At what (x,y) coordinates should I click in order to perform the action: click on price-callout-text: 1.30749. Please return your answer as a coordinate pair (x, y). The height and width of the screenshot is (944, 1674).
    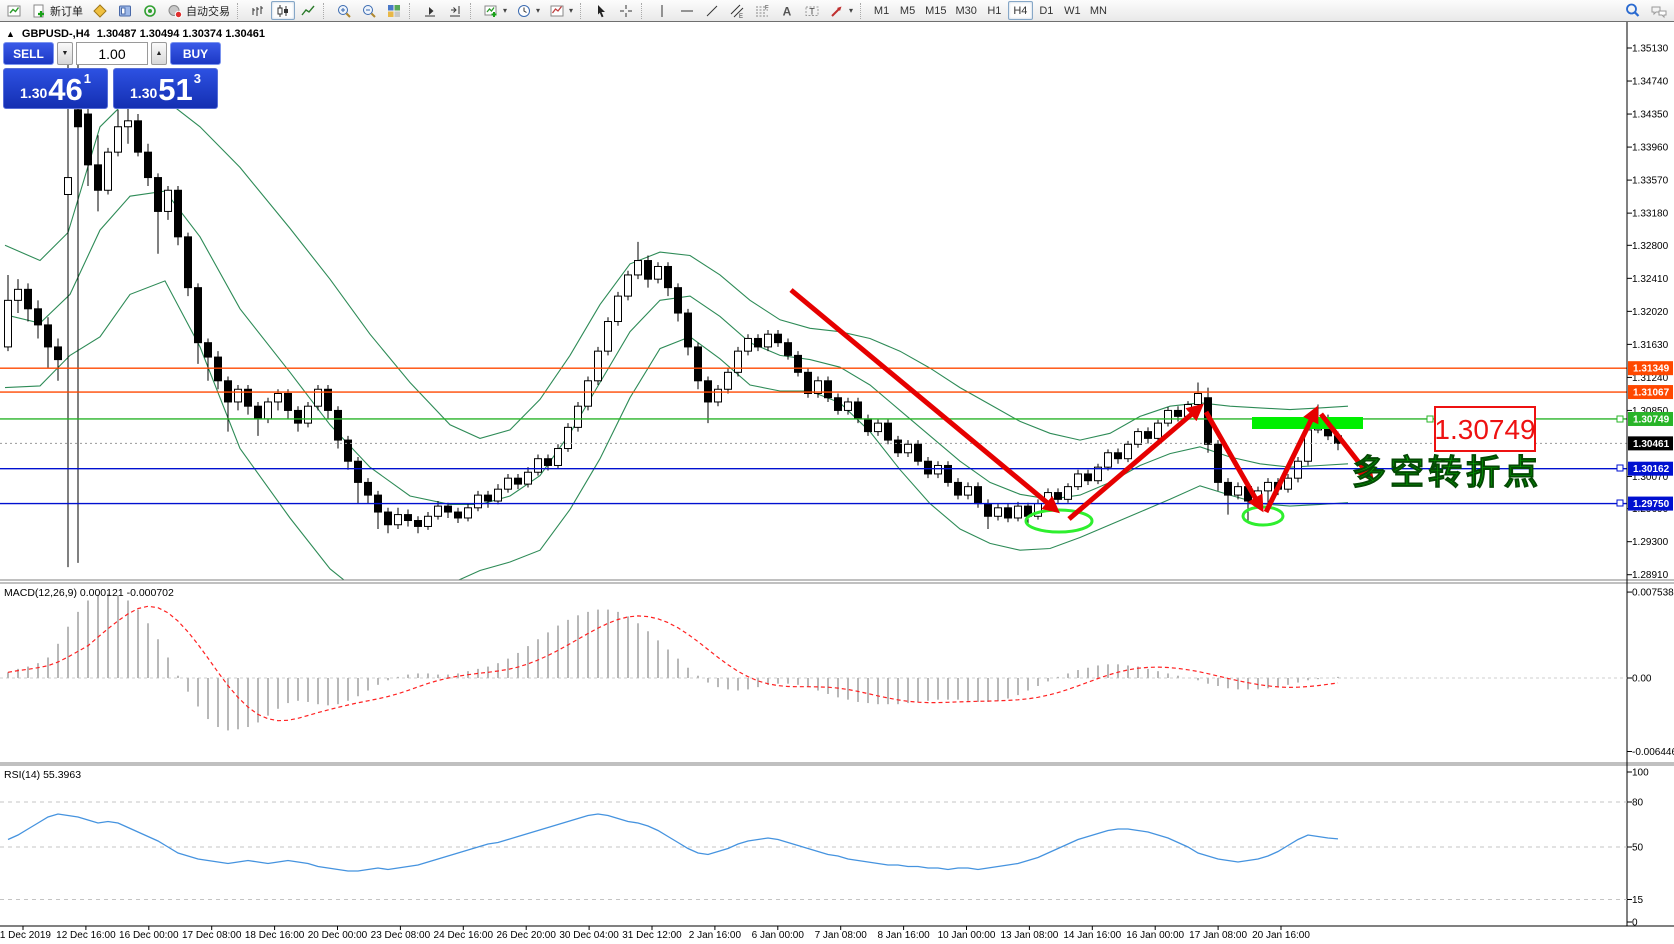
    Looking at the image, I should click on (1484, 429).